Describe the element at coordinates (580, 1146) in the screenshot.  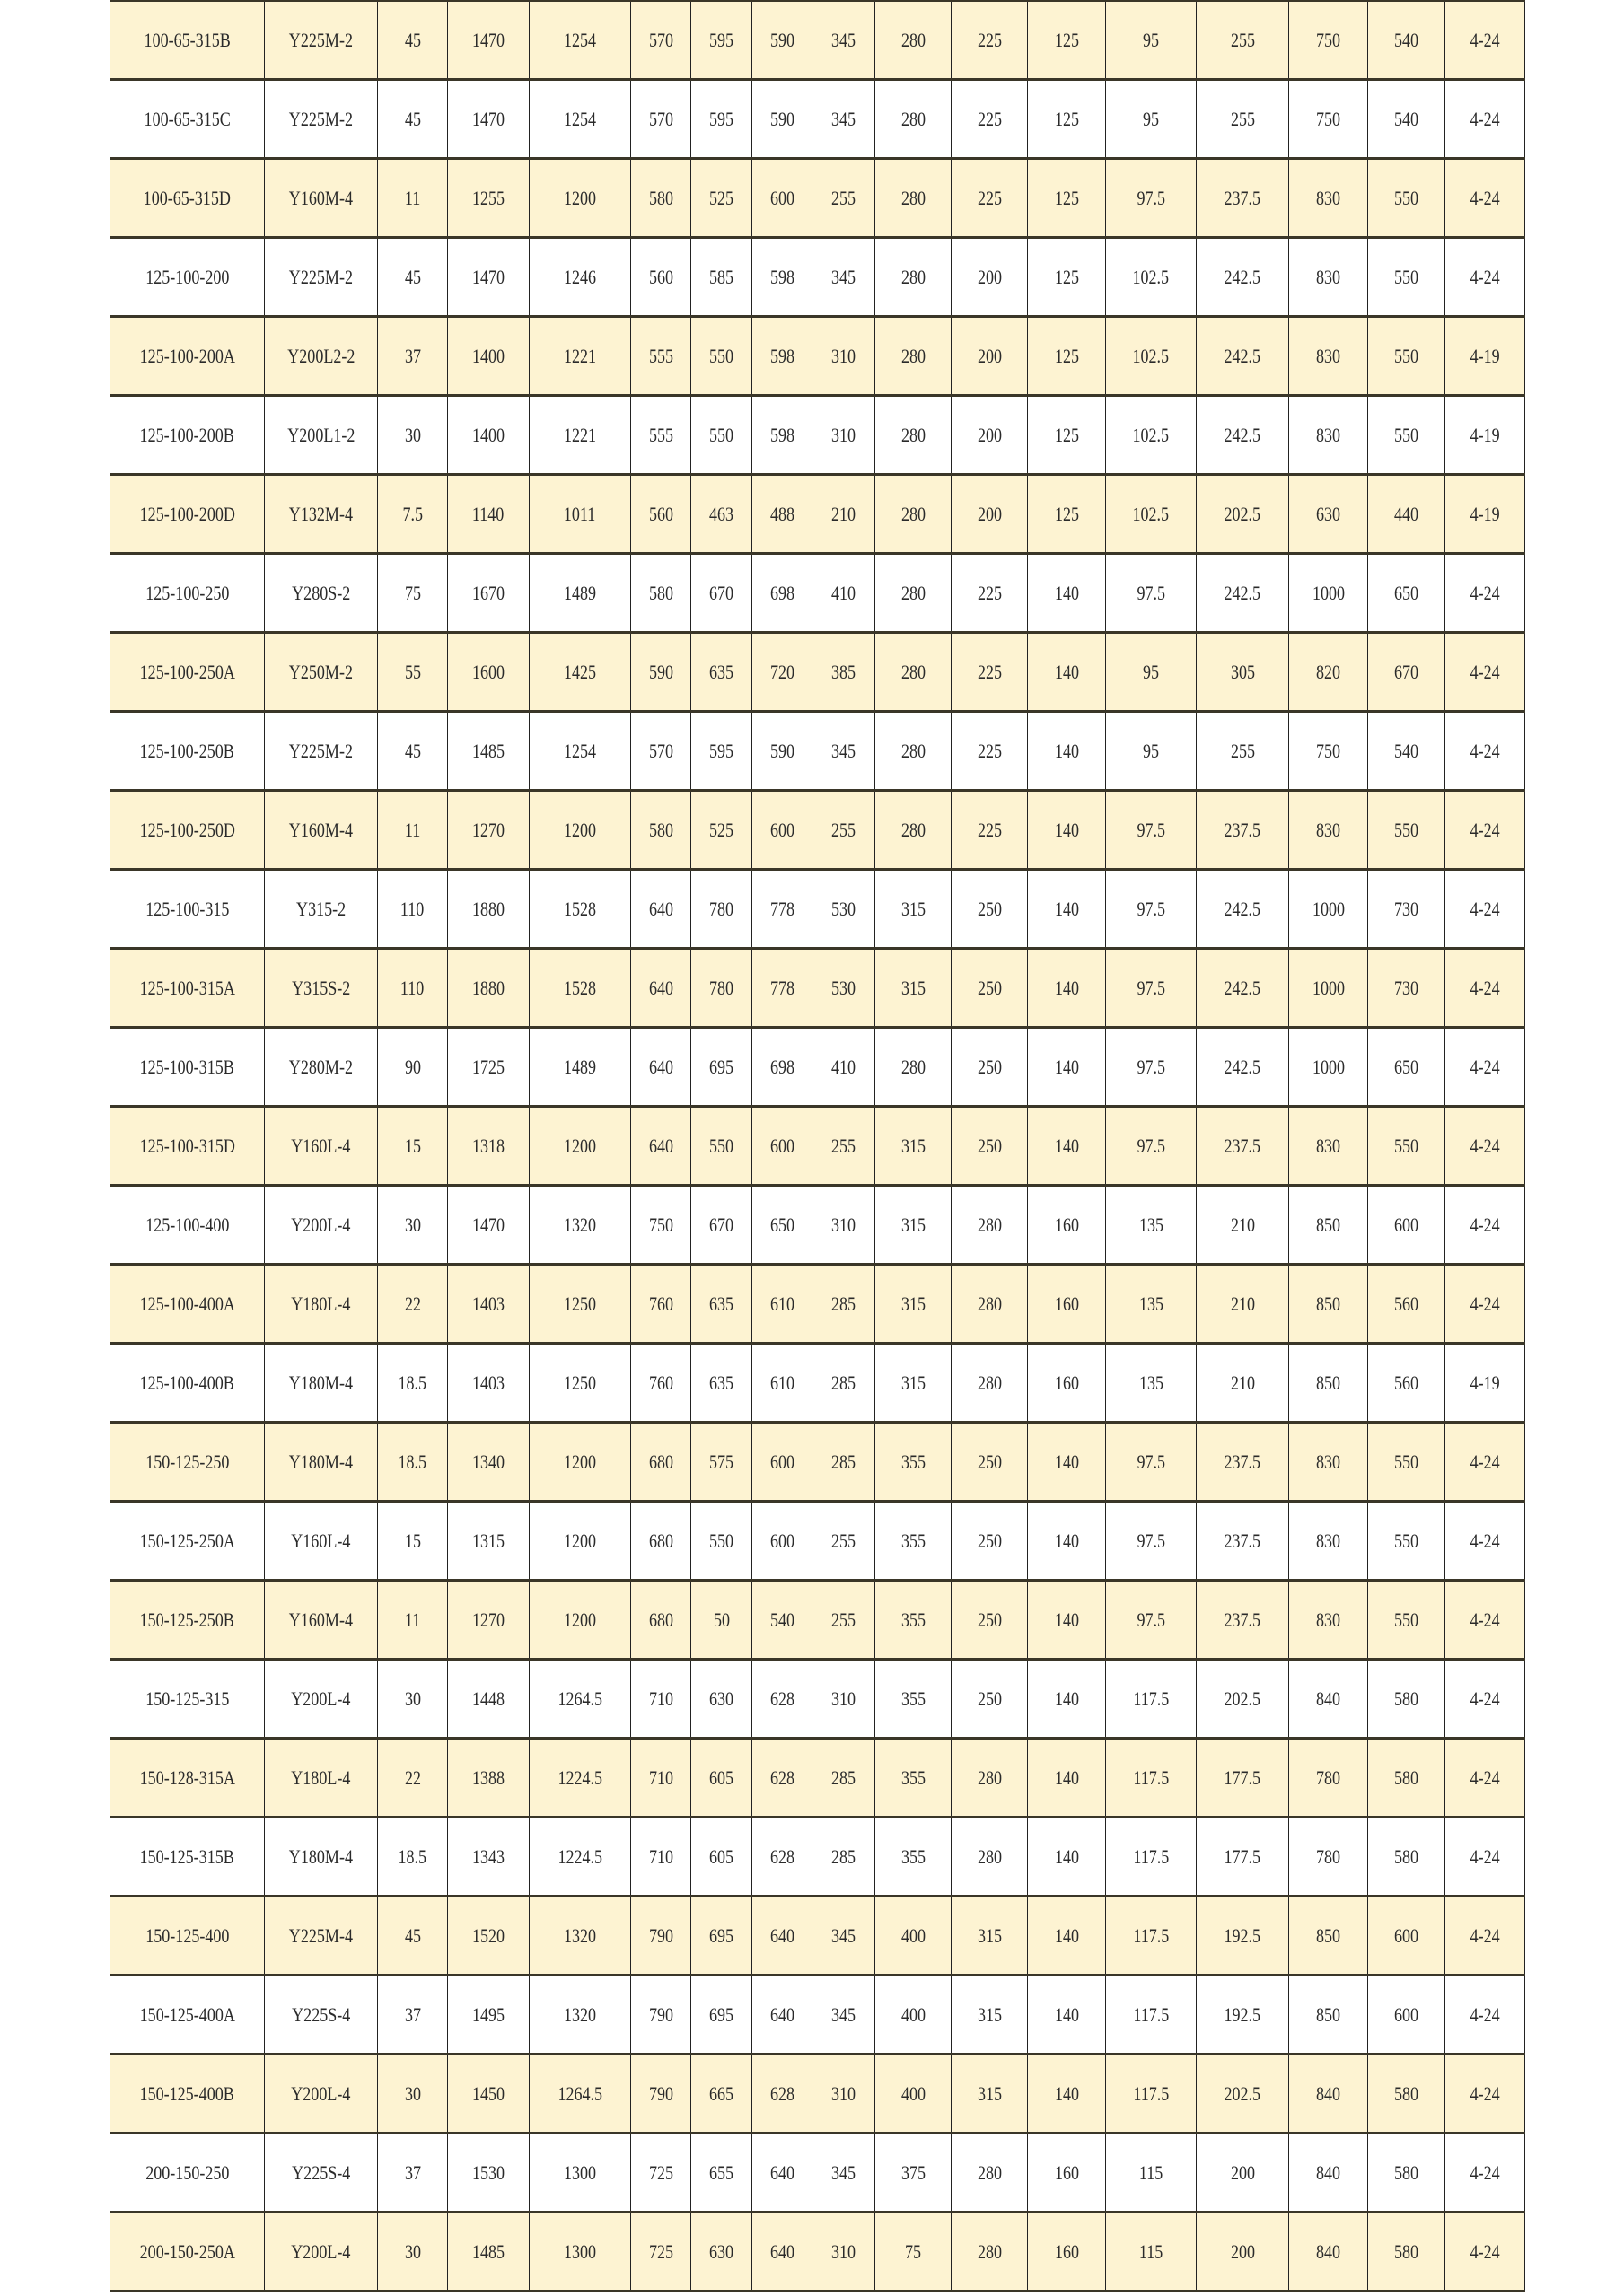
I see `table-cell: 1200` at that location.